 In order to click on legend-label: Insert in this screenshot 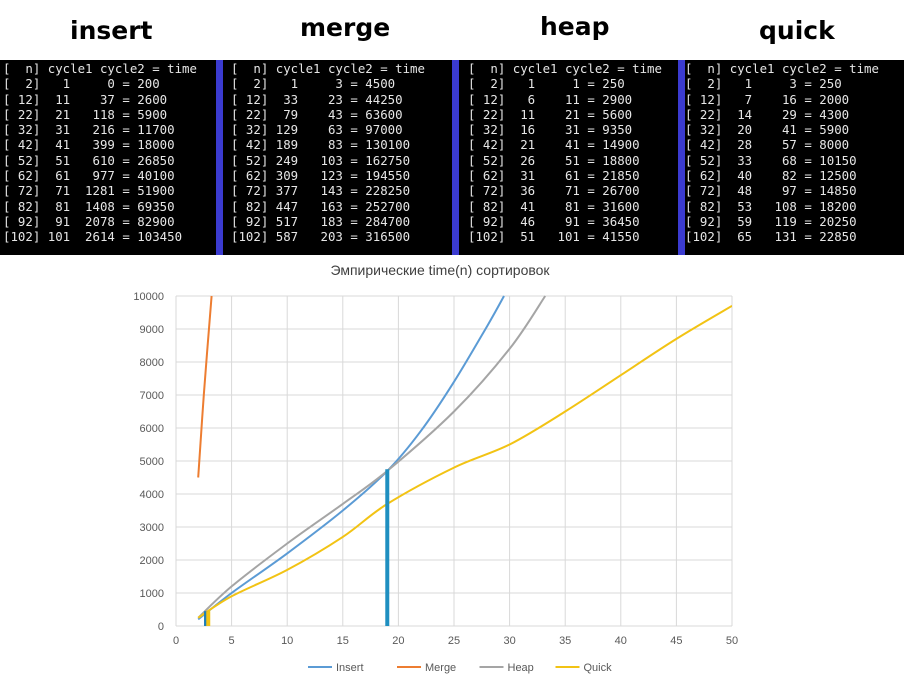, I will do `click(350, 668)`.